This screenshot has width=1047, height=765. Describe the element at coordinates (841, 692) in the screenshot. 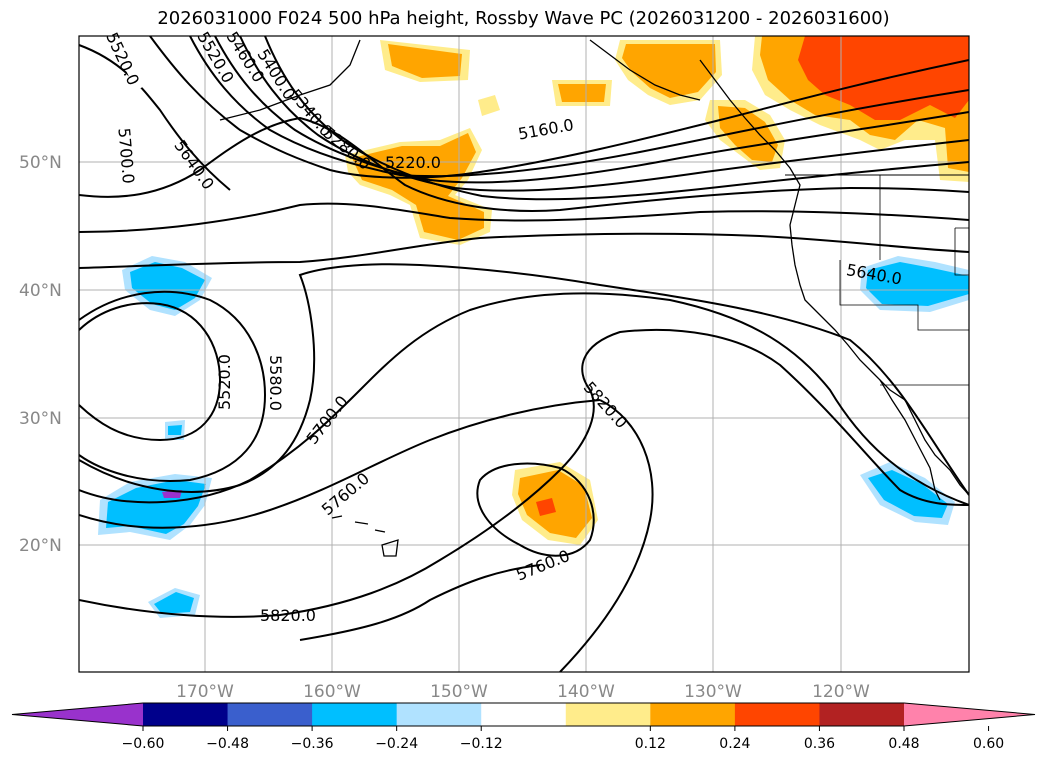

I see `lon-label: 120°W` at that location.